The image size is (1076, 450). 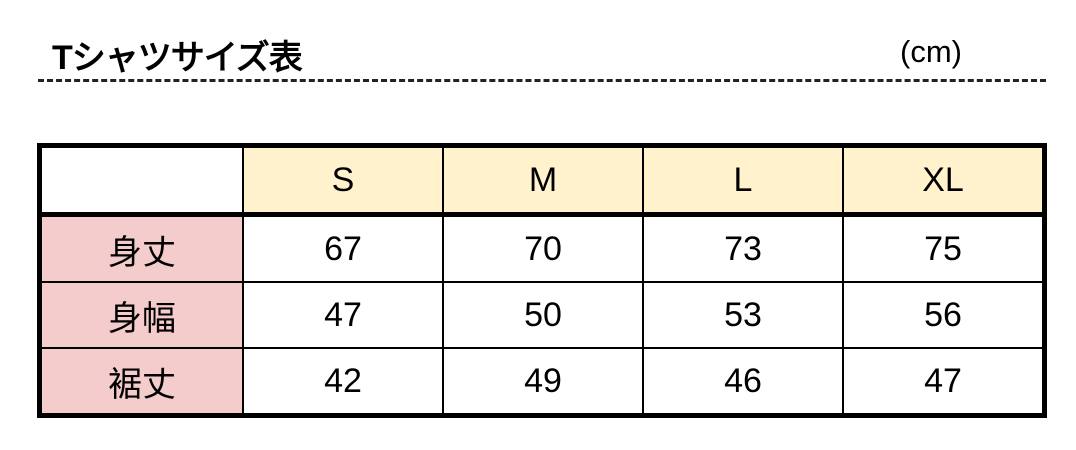 What do you see at coordinates (743, 382) in the screenshot?
I see `table-cell: 46` at bounding box center [743, 382].